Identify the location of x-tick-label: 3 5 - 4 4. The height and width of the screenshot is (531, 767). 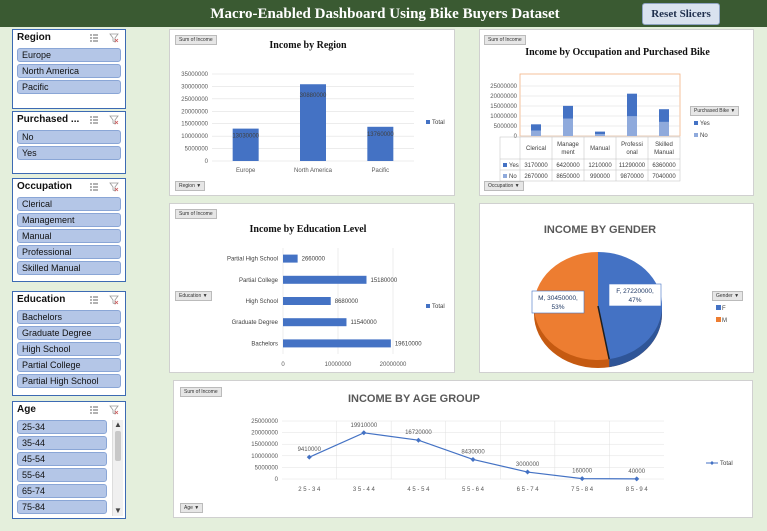
(364, 490).